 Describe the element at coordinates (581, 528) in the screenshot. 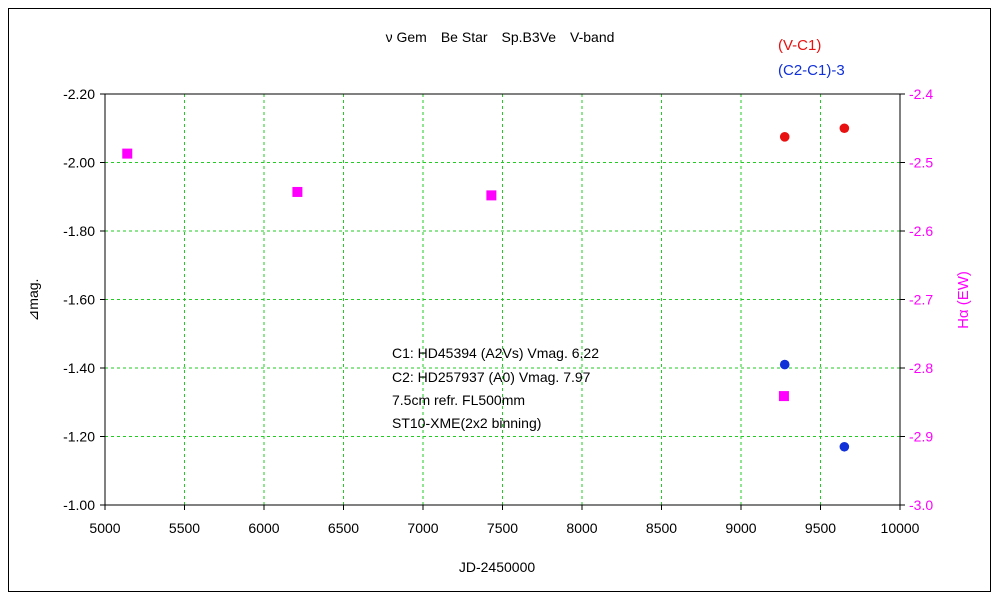

I see `x-tick-label: 8000` at that location.